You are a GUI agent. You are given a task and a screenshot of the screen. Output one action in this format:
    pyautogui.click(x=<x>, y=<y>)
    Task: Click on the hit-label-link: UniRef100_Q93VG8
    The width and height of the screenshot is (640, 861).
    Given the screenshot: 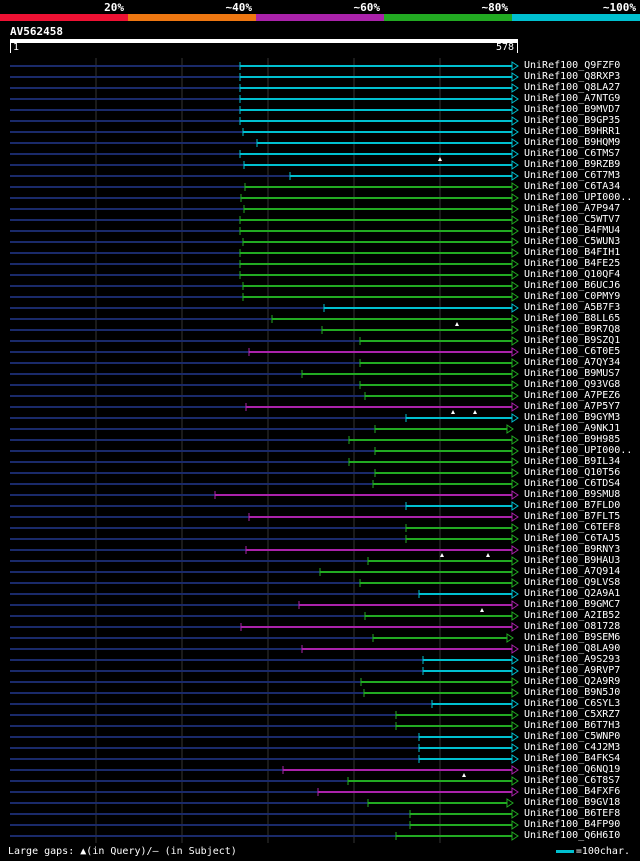 What is the action you would take?
    pyautogui.click(x=572, y=384)
    